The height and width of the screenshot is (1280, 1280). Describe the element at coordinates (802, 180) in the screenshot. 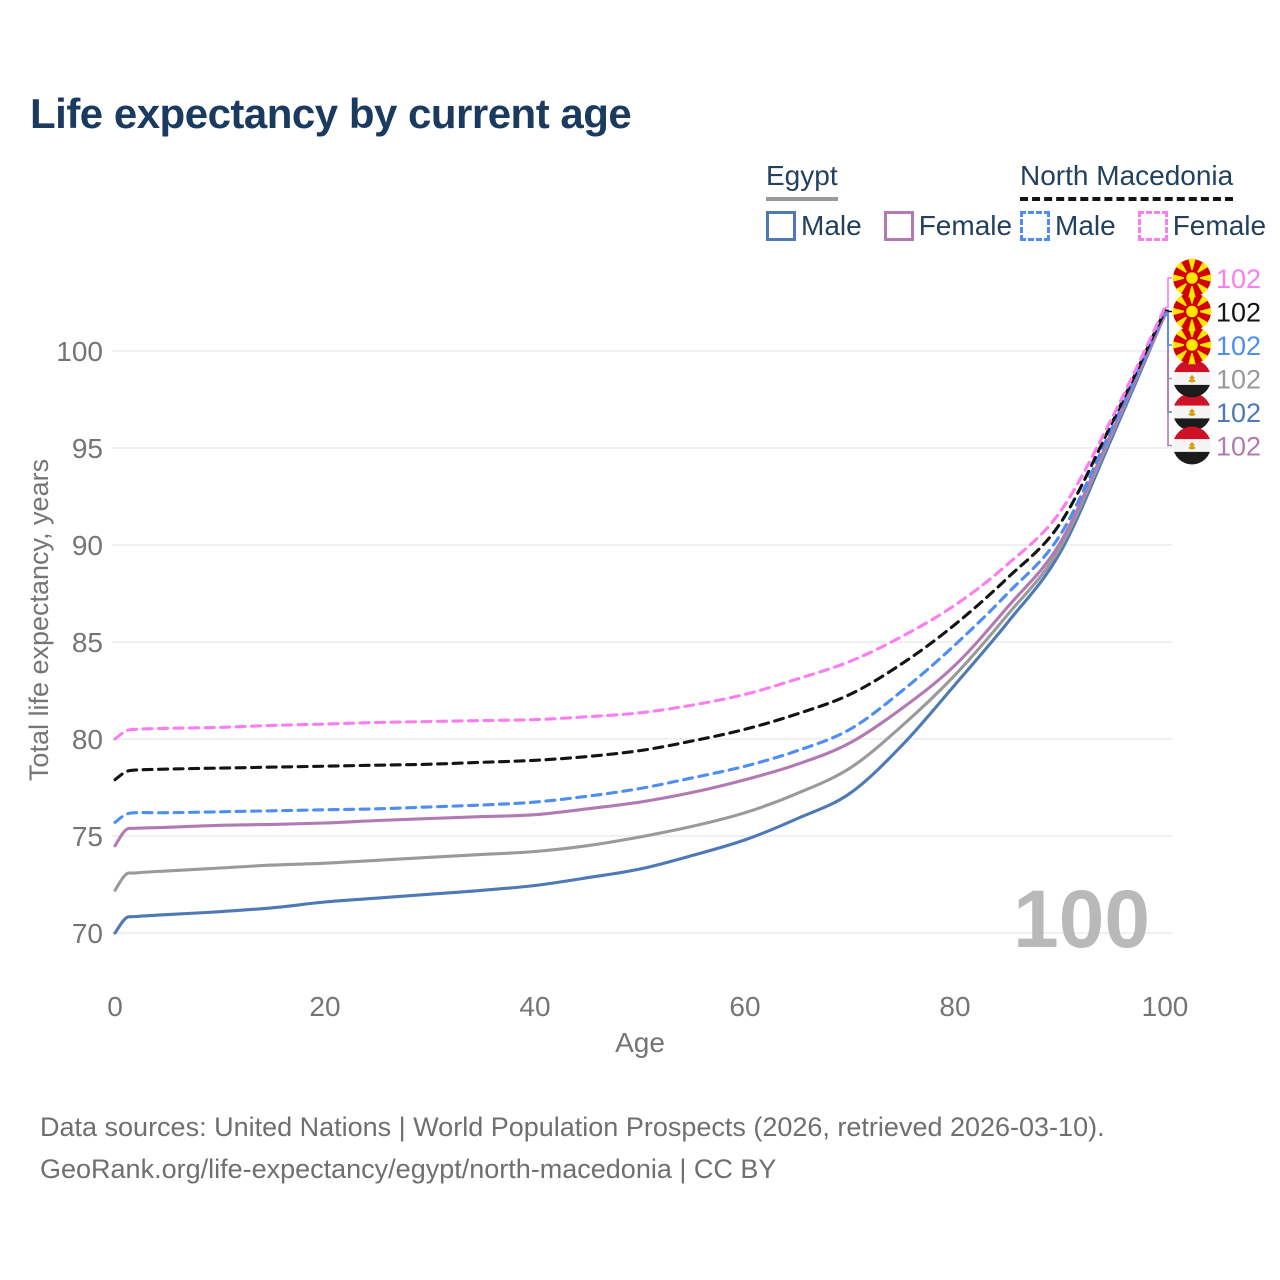

I see `legend-country-label-egypt: Egypt` at that location.